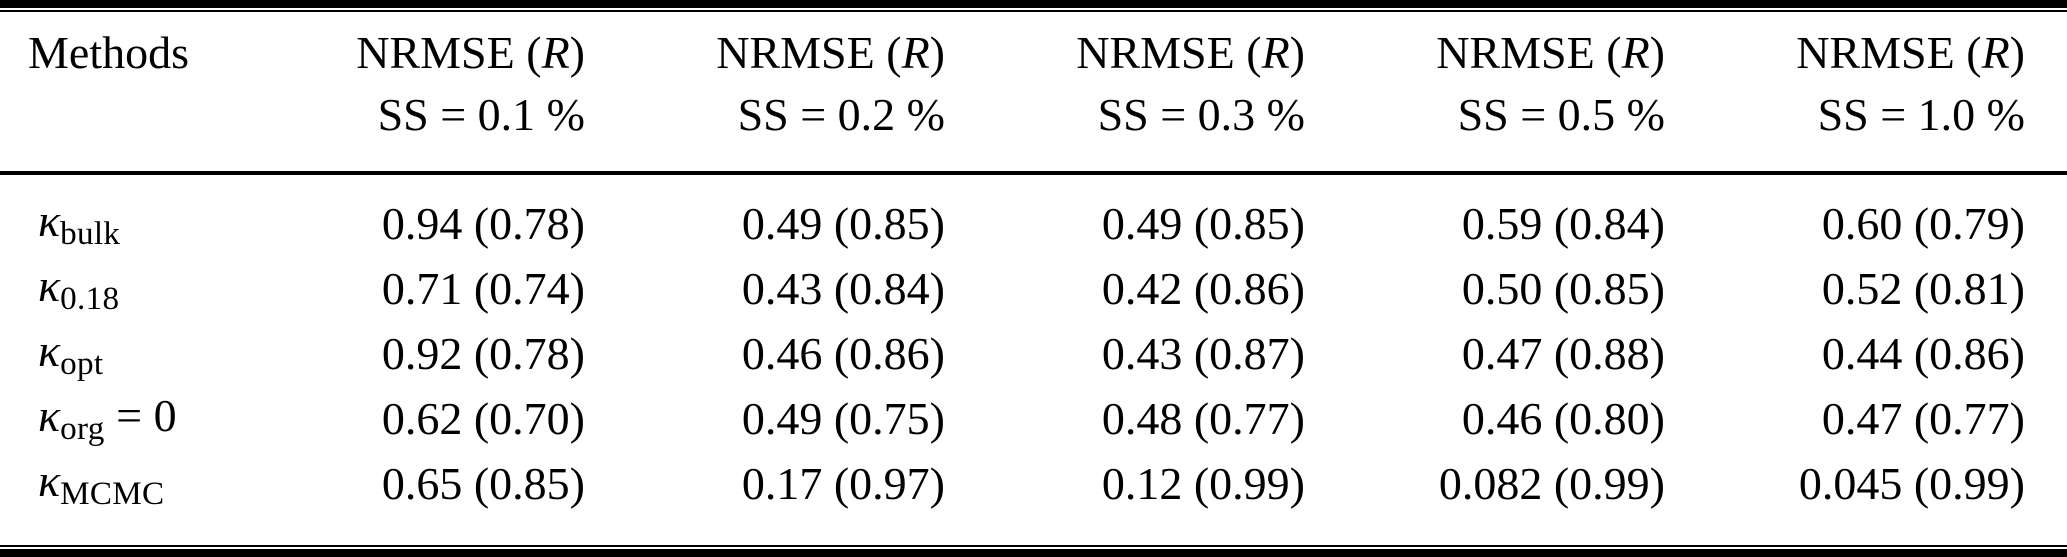 The image size is (2067, 557). What do you see at coordinates (843, 483) in the screenshot?
I see `cell-value: 0.17 (0.97)` at bounding box center [843, 483].